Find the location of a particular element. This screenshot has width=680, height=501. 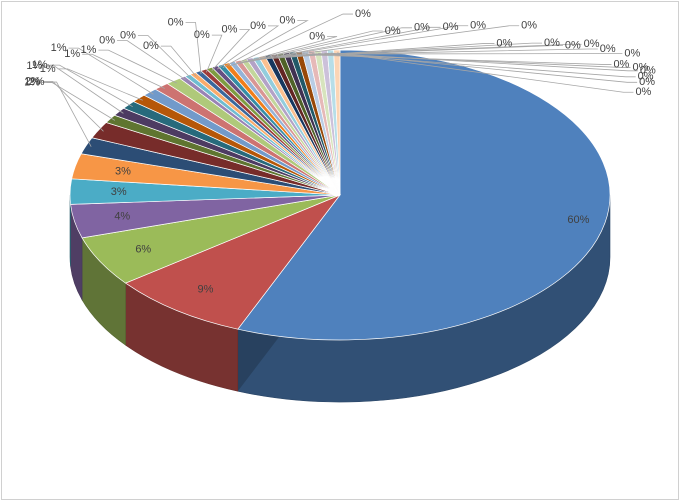

slice-label-7: 2% is located at coordinates (33, 81).